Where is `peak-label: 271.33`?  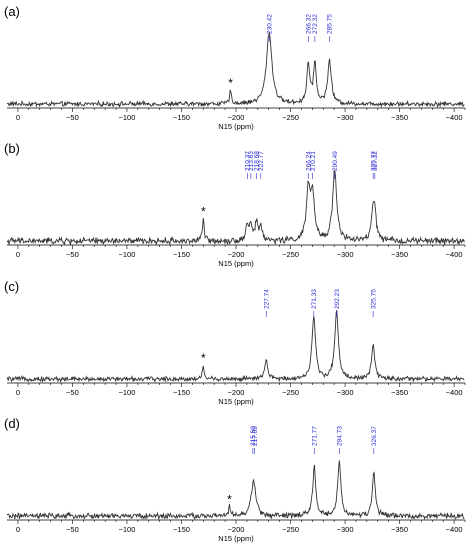
peak-label: 271.33 is located at coordinates (314, 299).